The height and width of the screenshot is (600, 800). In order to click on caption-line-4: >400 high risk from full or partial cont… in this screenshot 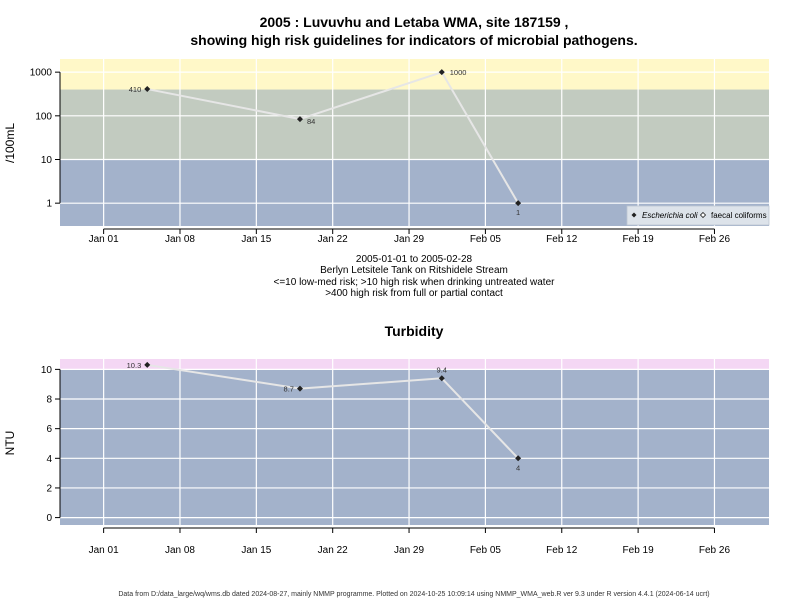, I will do `click(414, 293)`.